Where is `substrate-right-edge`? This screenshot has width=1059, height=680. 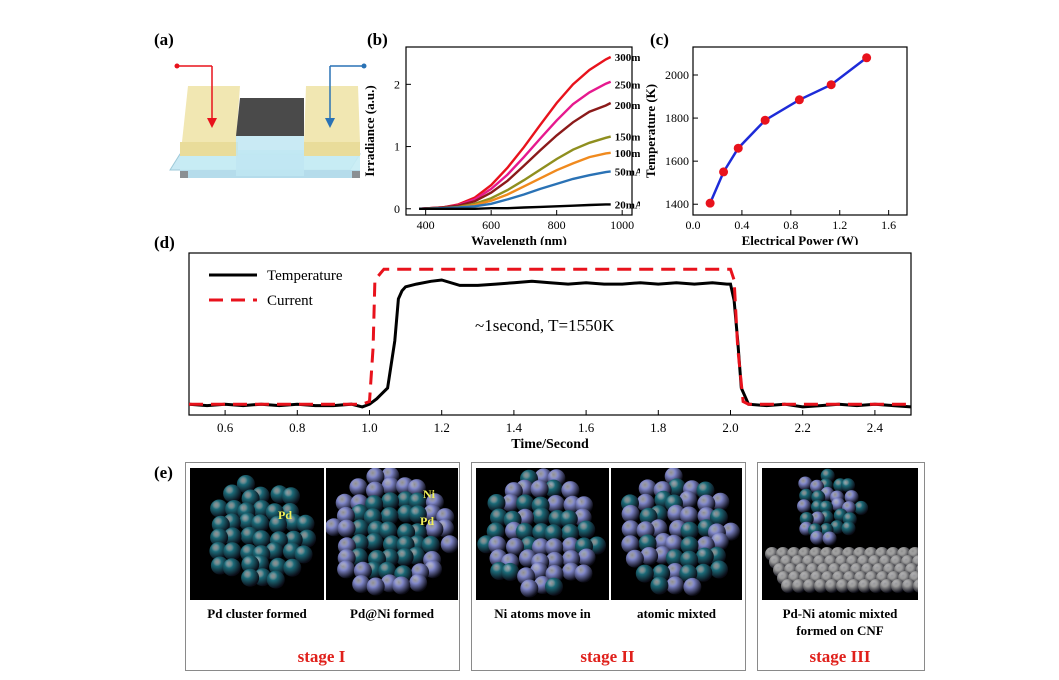
substrate-right-edge is located at coordinates (356, 174).